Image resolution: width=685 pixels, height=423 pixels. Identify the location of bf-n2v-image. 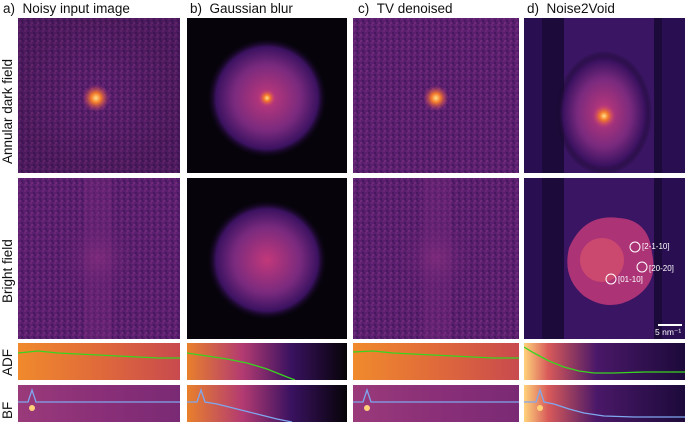
(604, 258).